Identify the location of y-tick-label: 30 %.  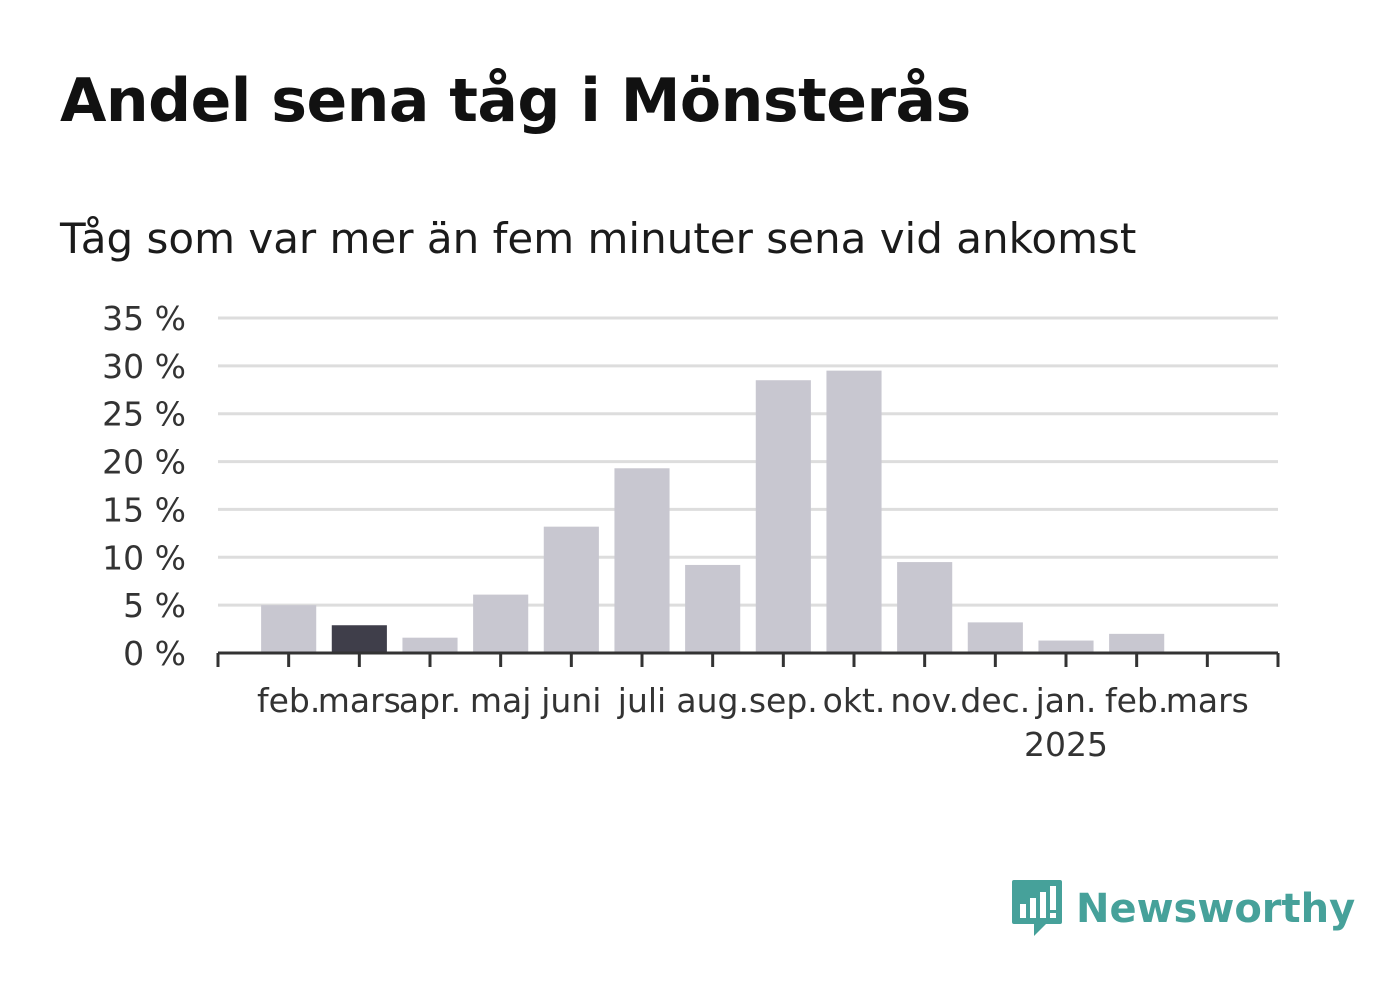
(144, 366).